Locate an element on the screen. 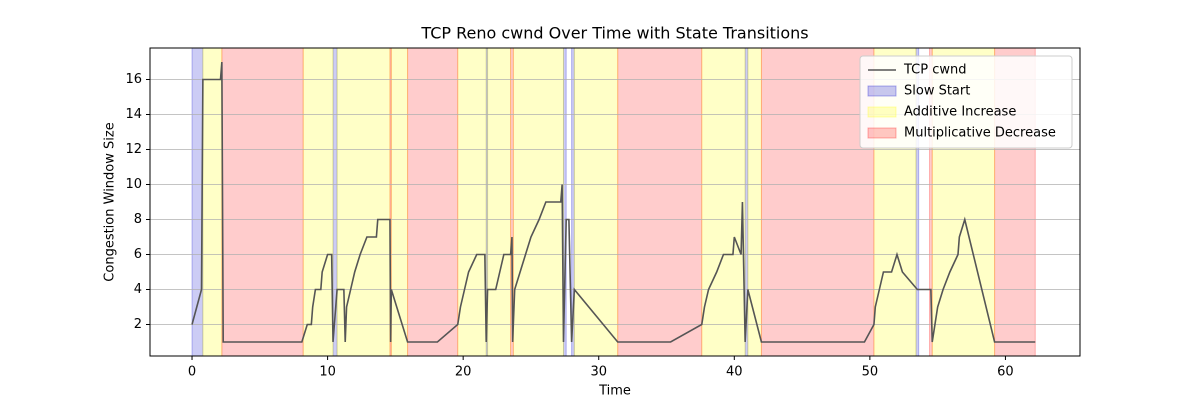  legend-label: Additive Increase is located at coordinates (960, 112).